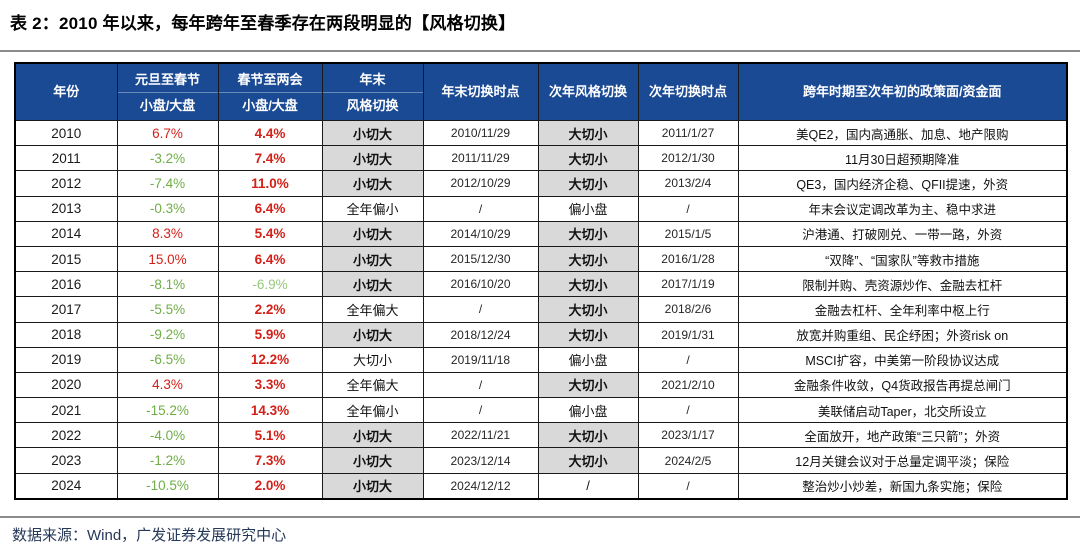  Describe the element at coordinates (66, 435) in the screenshot. I see `year-cell: 2022` at that location.